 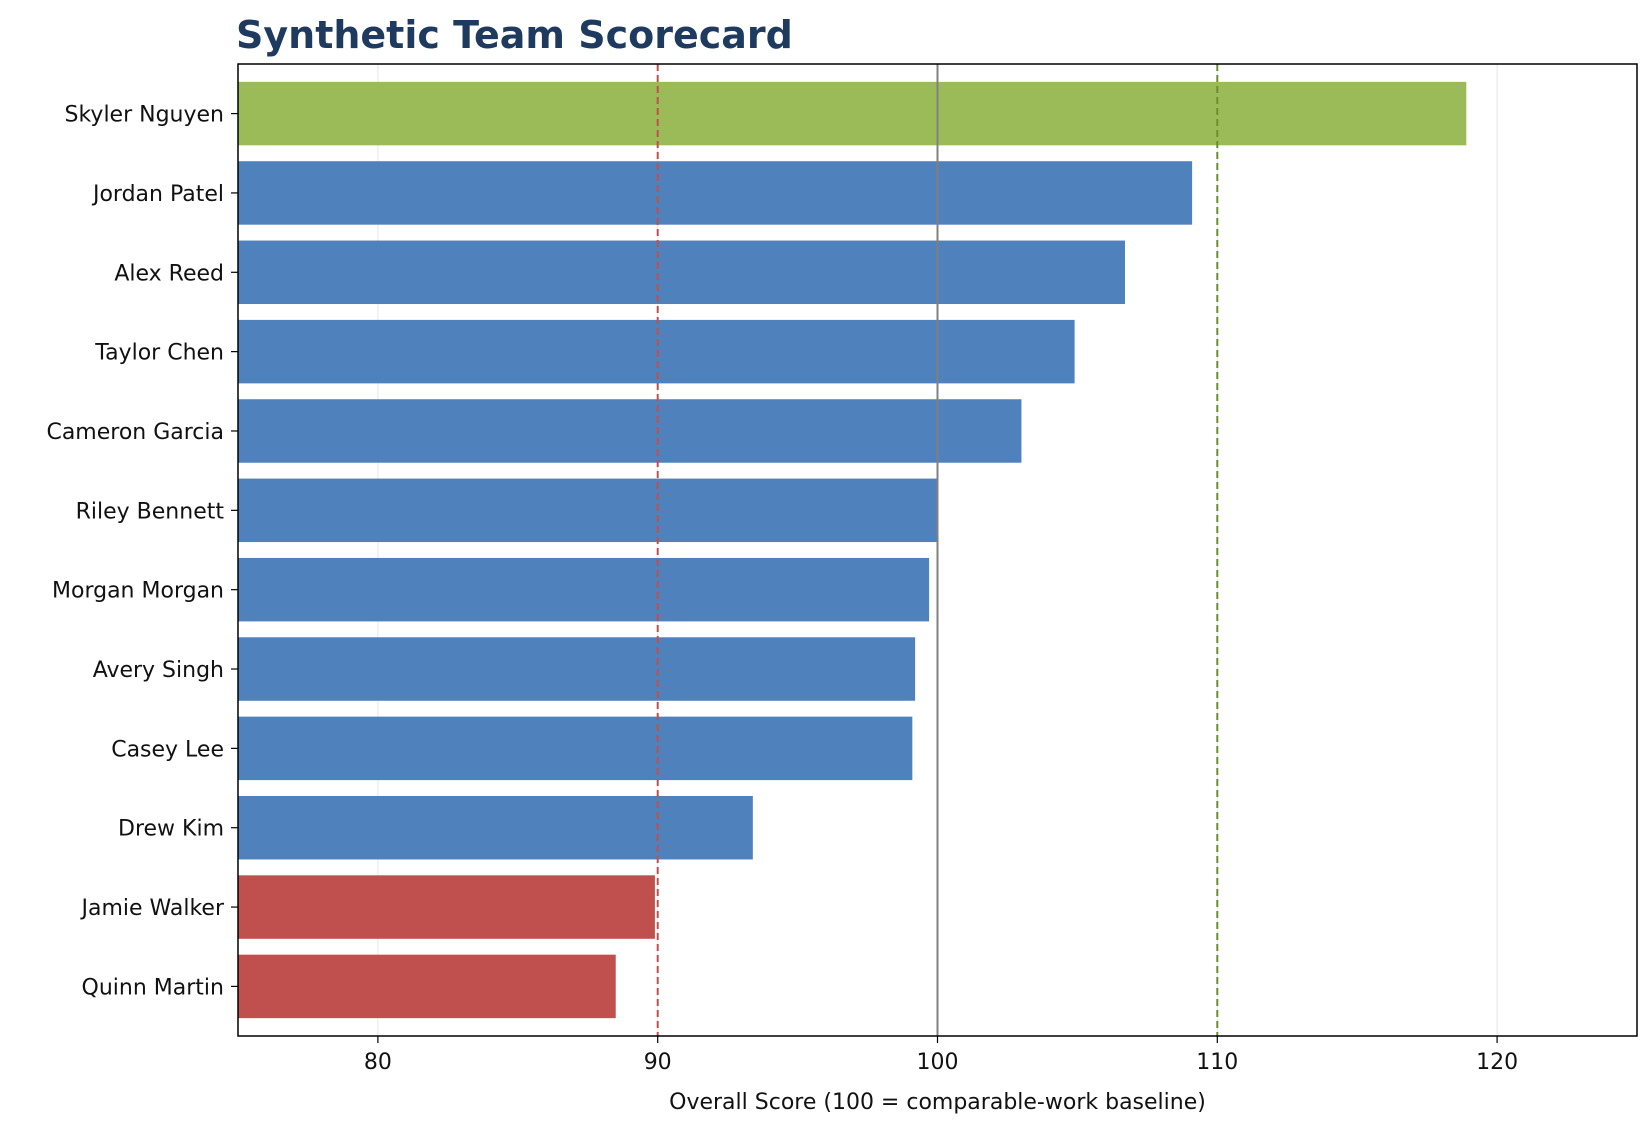 I want to click on category-label: Taylor Chen, so click(x=159, y=353).